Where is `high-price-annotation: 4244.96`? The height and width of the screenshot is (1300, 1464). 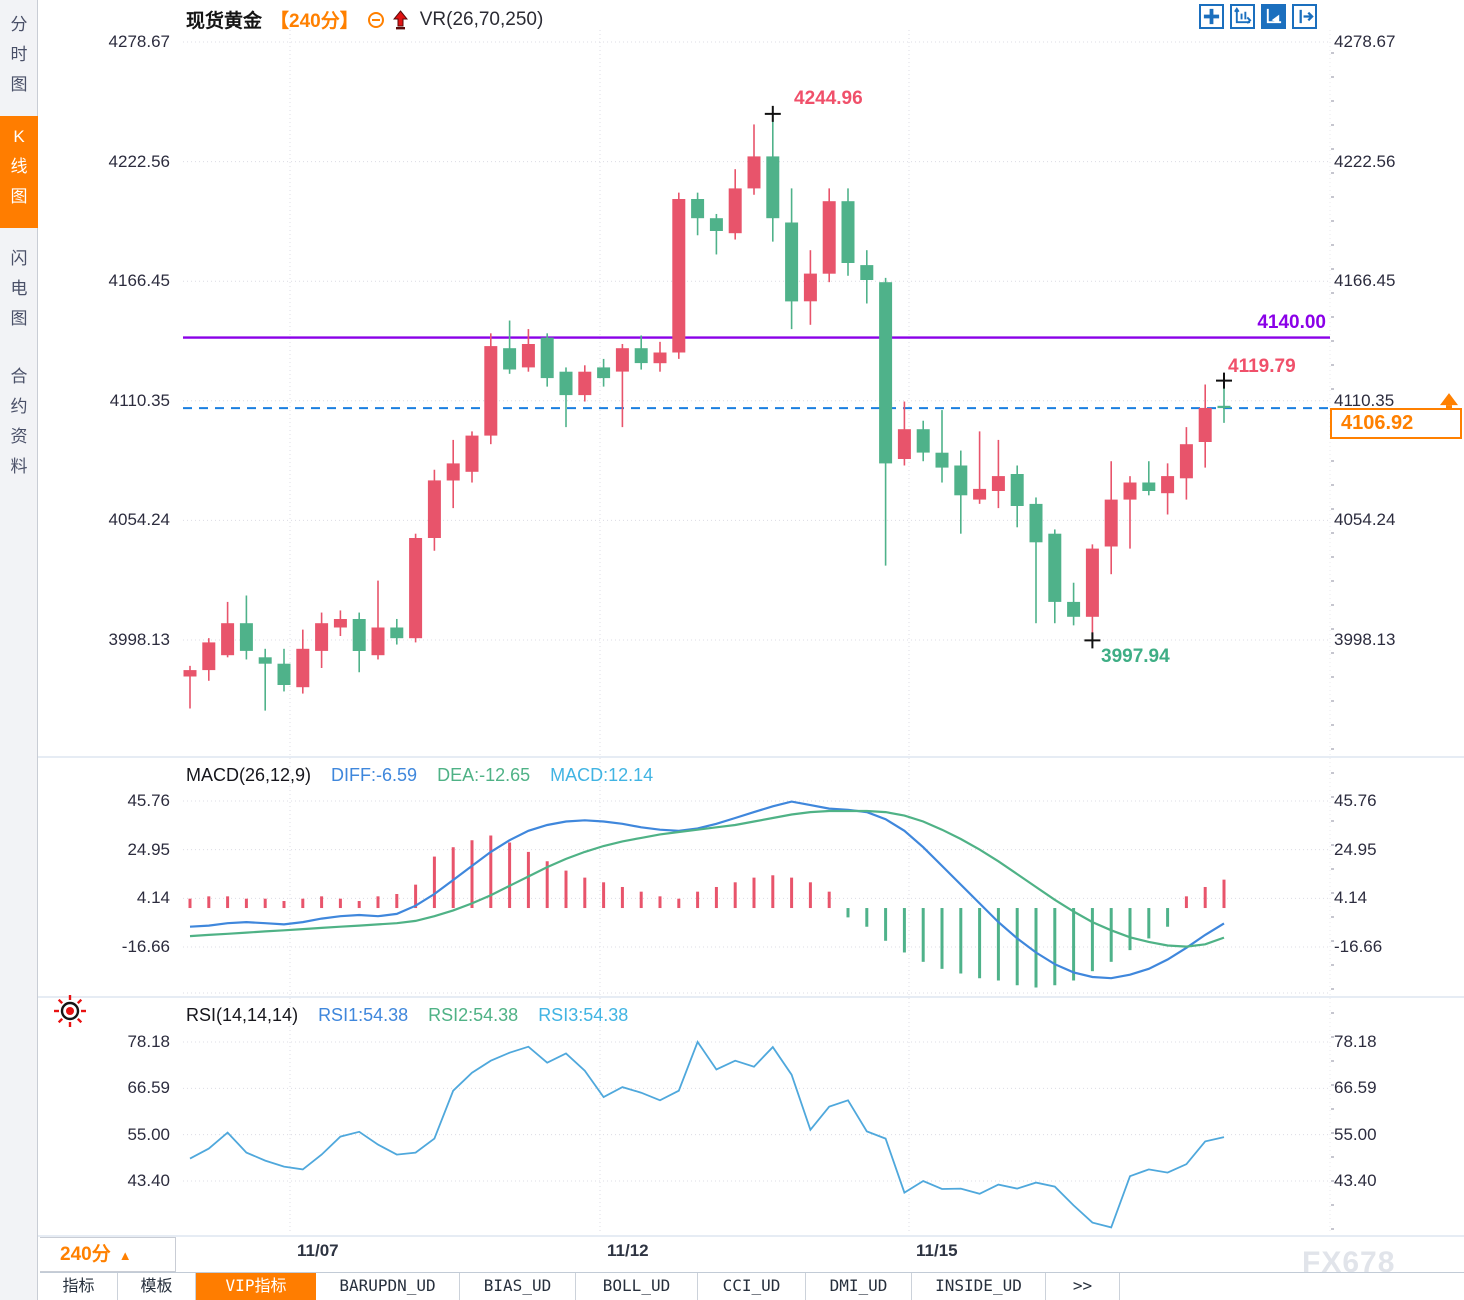
high-price-annotation: 4244.96 is located at coordinates (828, 98).